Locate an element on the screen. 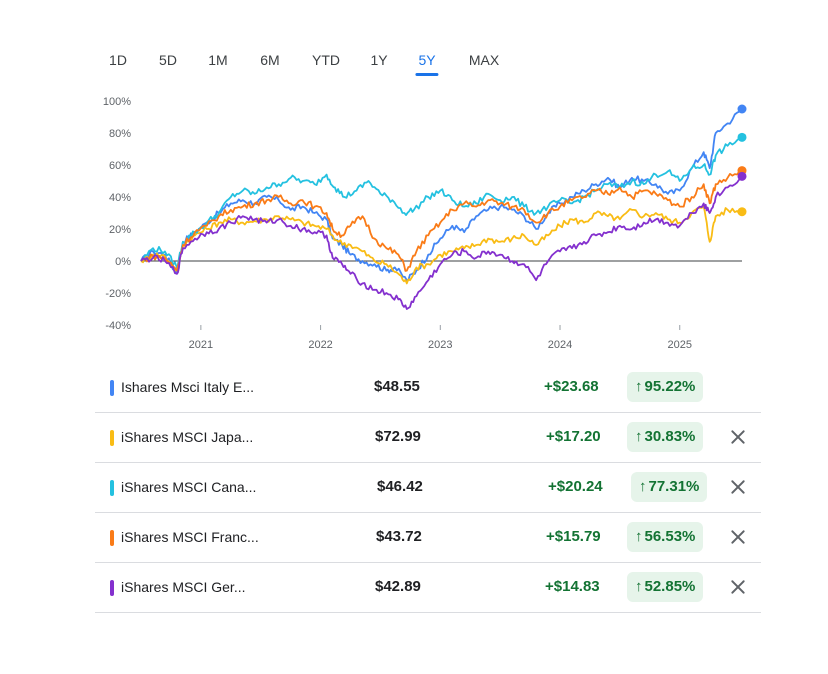 This screenshot has width=828, height=674. range-tab-1m: 1M is located at coordinates (217, 60).